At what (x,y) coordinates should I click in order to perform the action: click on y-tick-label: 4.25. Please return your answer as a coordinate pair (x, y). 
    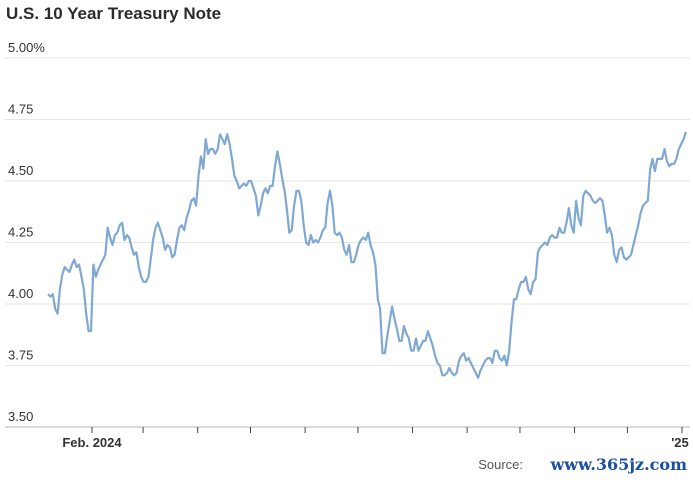
    Looking at the image, I should click on (20, 232).